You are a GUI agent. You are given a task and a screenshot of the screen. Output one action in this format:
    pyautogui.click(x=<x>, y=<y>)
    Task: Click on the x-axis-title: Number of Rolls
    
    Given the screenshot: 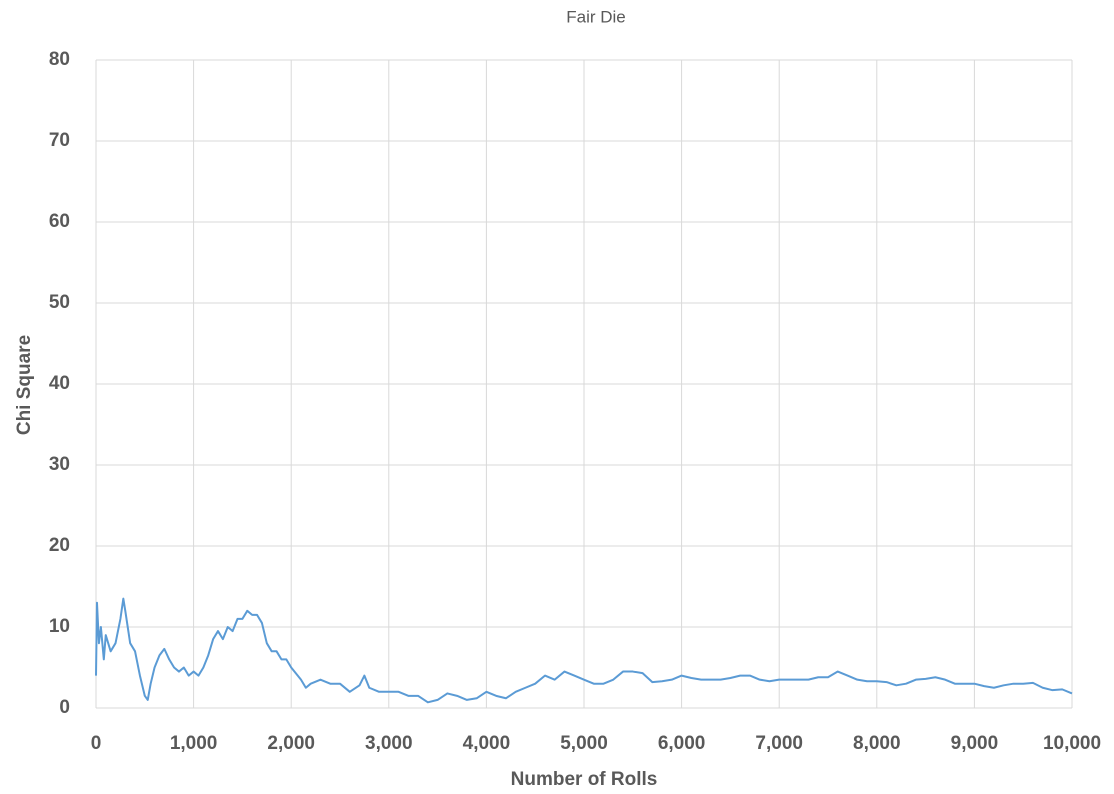 What is the action you would take?
    pyautogui.click(x=584, y=779)
    